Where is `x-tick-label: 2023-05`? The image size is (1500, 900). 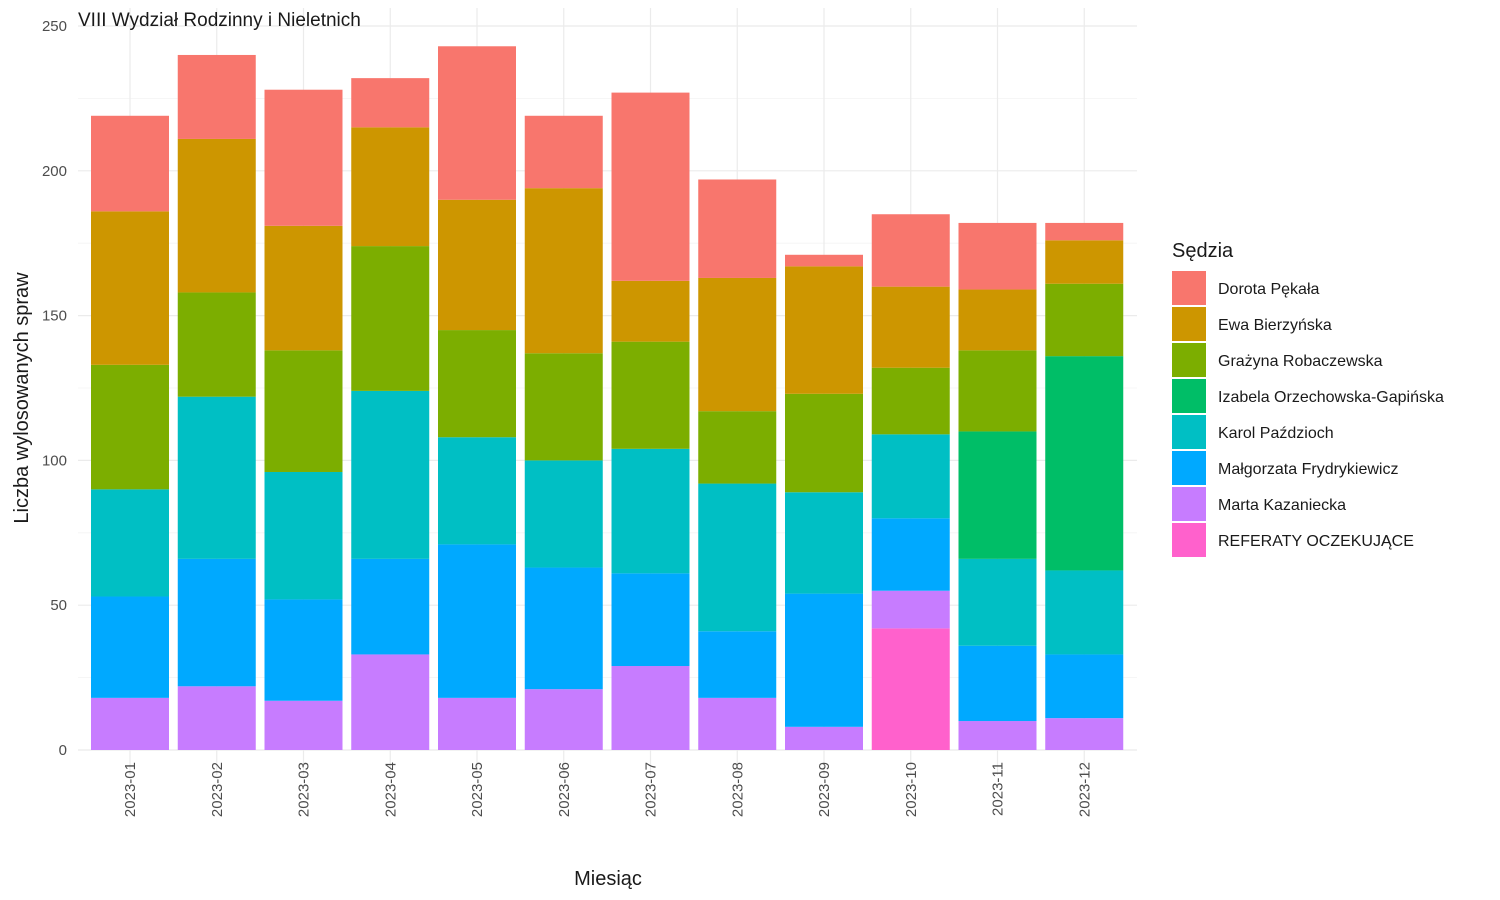
x-tick-label: 2023-05 is located at coordinates (477, 789).